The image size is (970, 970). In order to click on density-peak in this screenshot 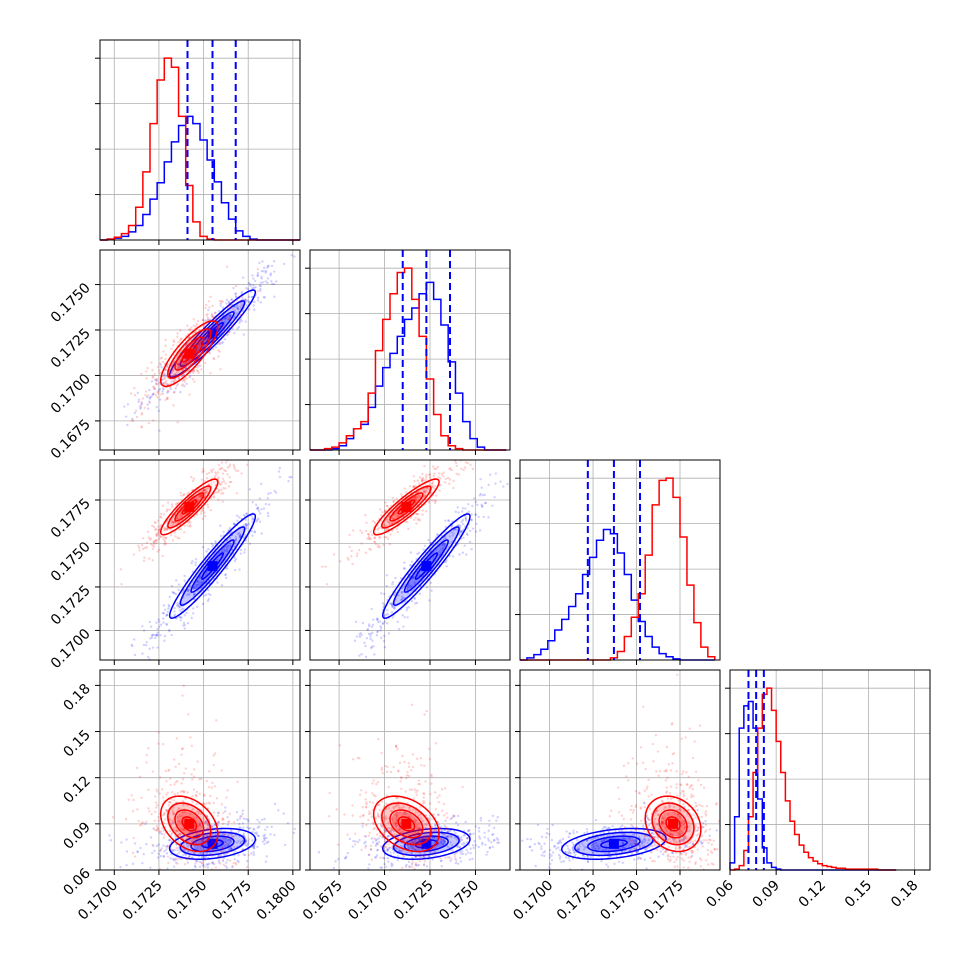, I will do `click(212, 333)`.